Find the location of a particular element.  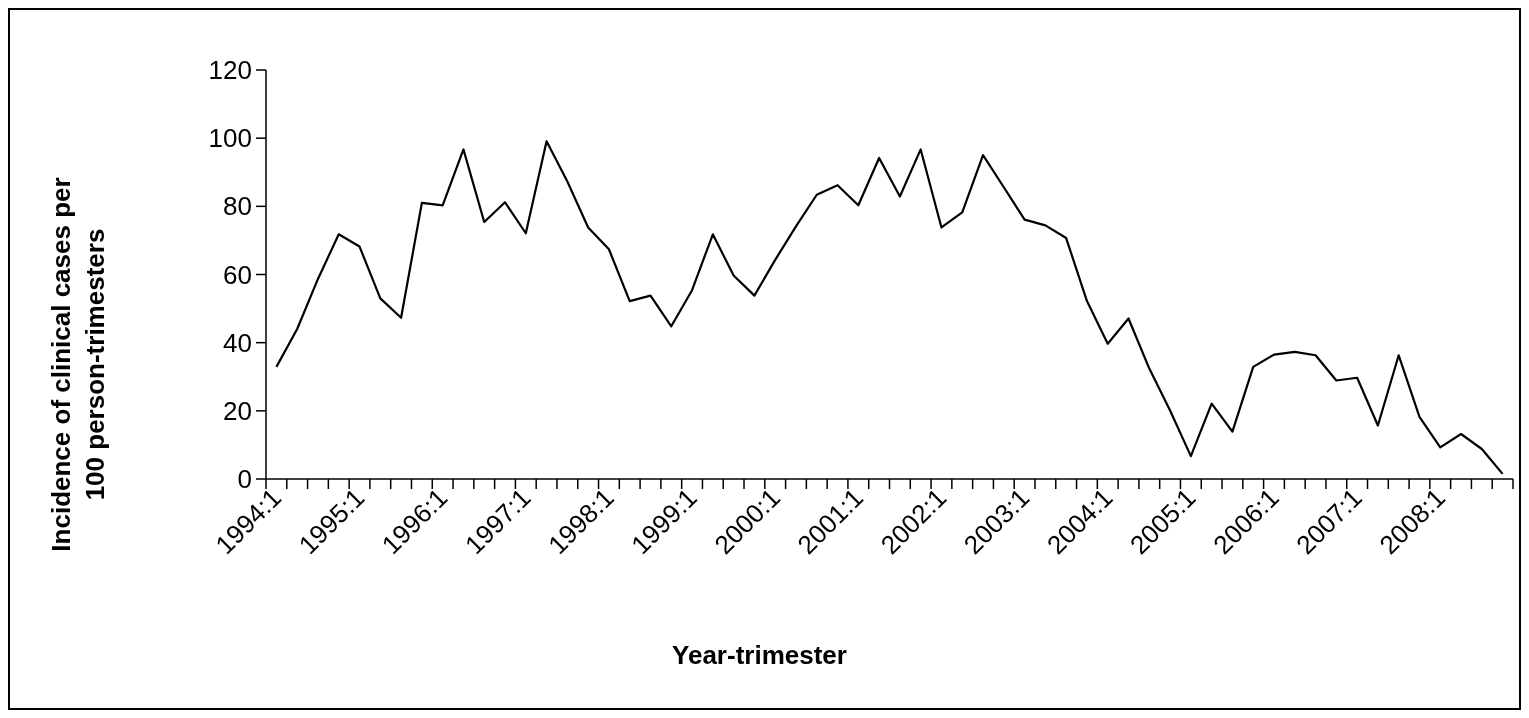

y-axis-title: Incidence of clinical cases per 100 person-trimesters is located at coordinates (78, 364).